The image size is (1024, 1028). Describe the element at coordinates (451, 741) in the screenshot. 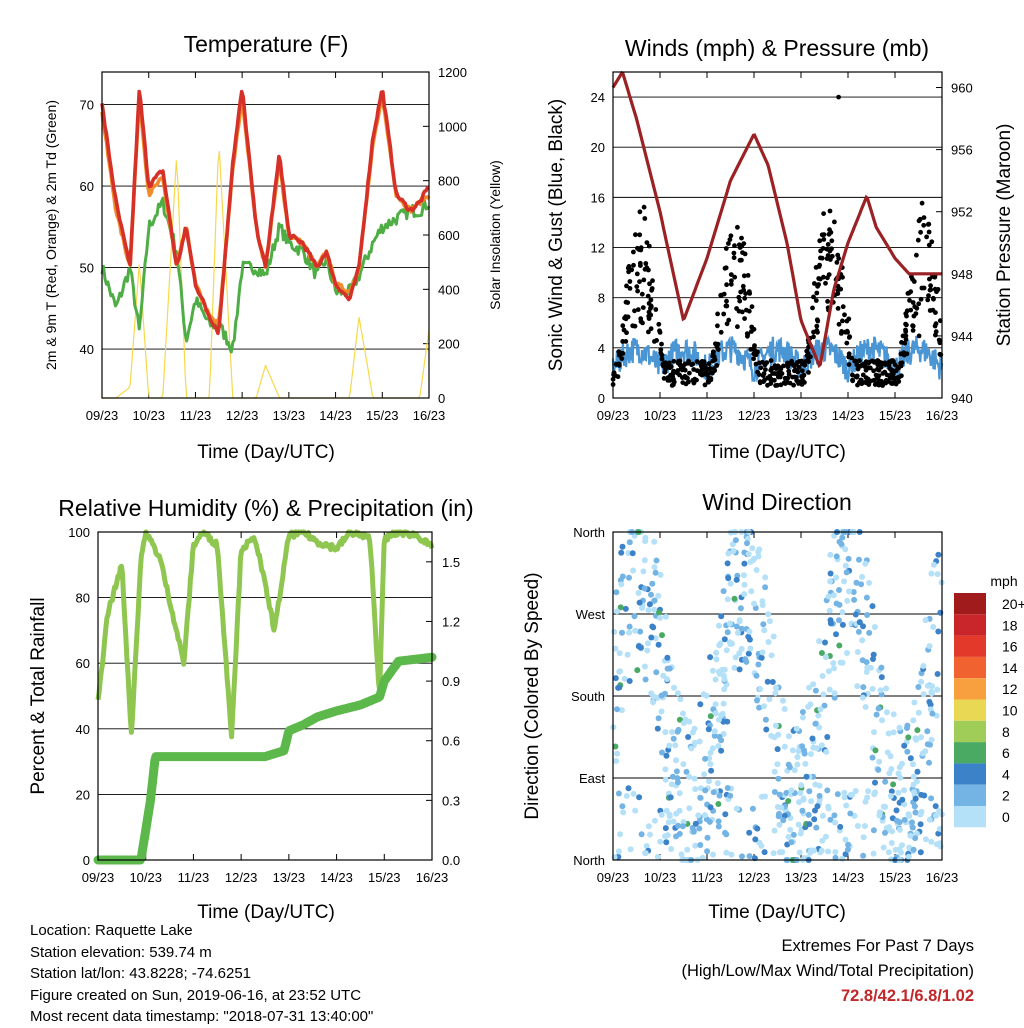

I see `panel3-y2tick-label: 0.6` at that location.